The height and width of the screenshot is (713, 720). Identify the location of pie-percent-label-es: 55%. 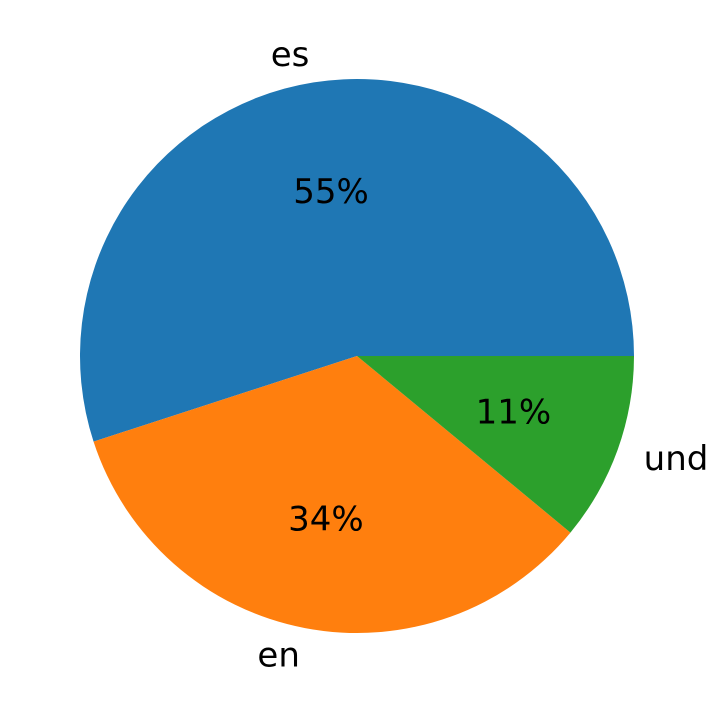
(331, 192).